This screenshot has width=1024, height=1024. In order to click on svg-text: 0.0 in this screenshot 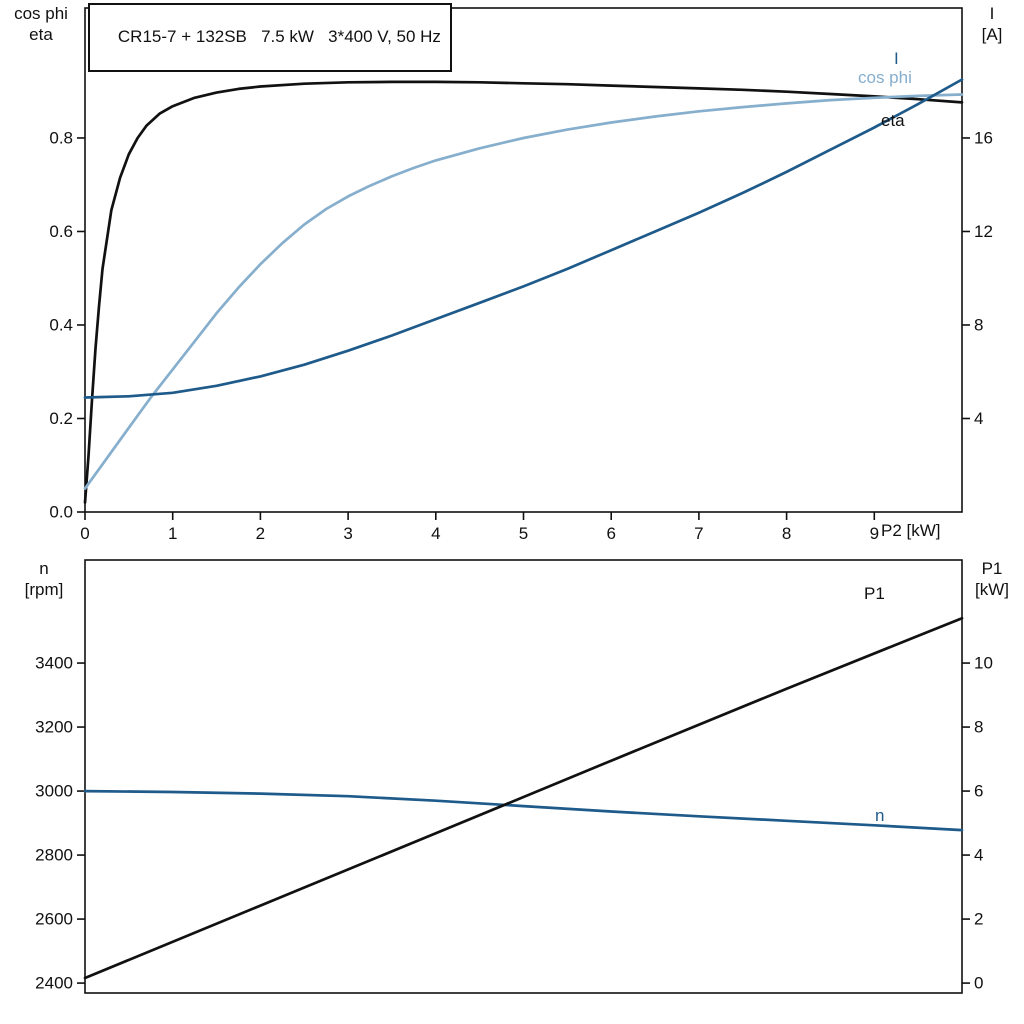, I will do `click(61, 512)`.